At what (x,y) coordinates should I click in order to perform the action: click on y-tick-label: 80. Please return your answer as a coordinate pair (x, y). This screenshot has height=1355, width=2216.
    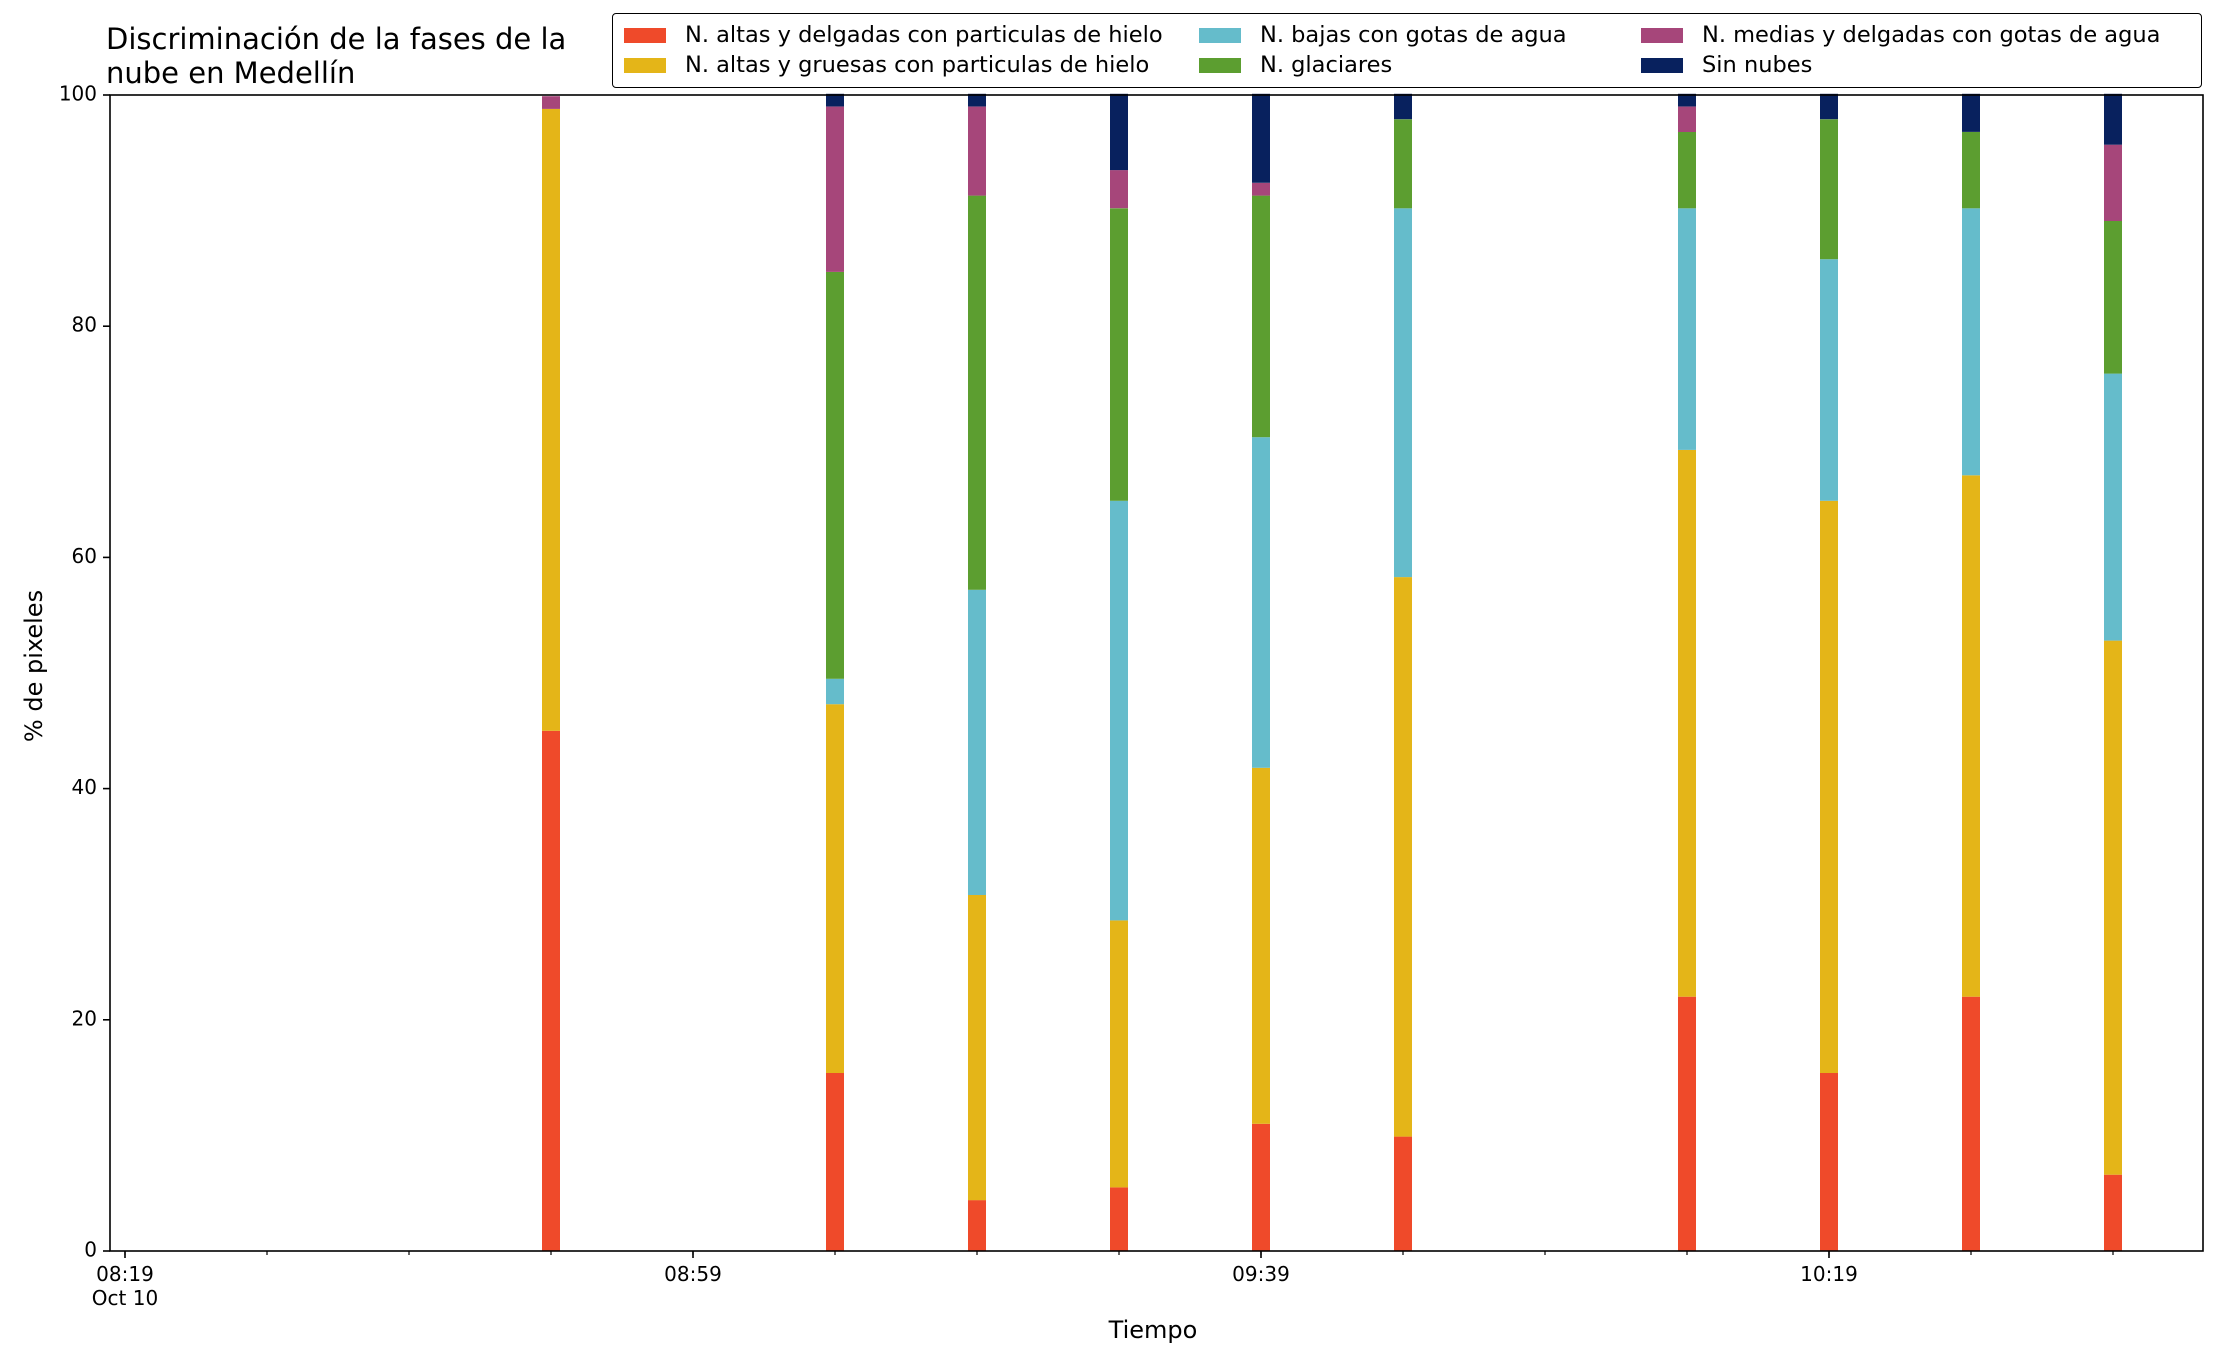
    Looking at the image, I should click on (84, 325).